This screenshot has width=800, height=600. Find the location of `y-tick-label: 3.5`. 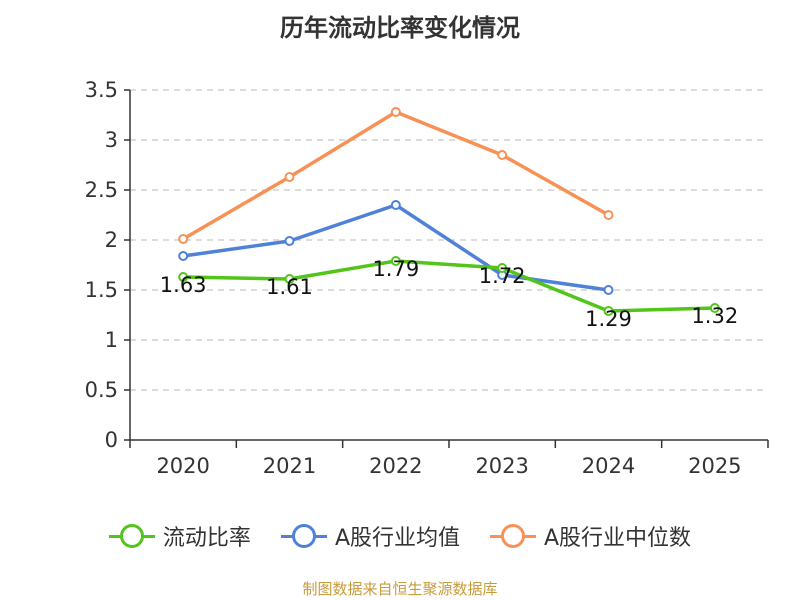

y-tick-label: 3.5 is located at coordinates (101, 90).